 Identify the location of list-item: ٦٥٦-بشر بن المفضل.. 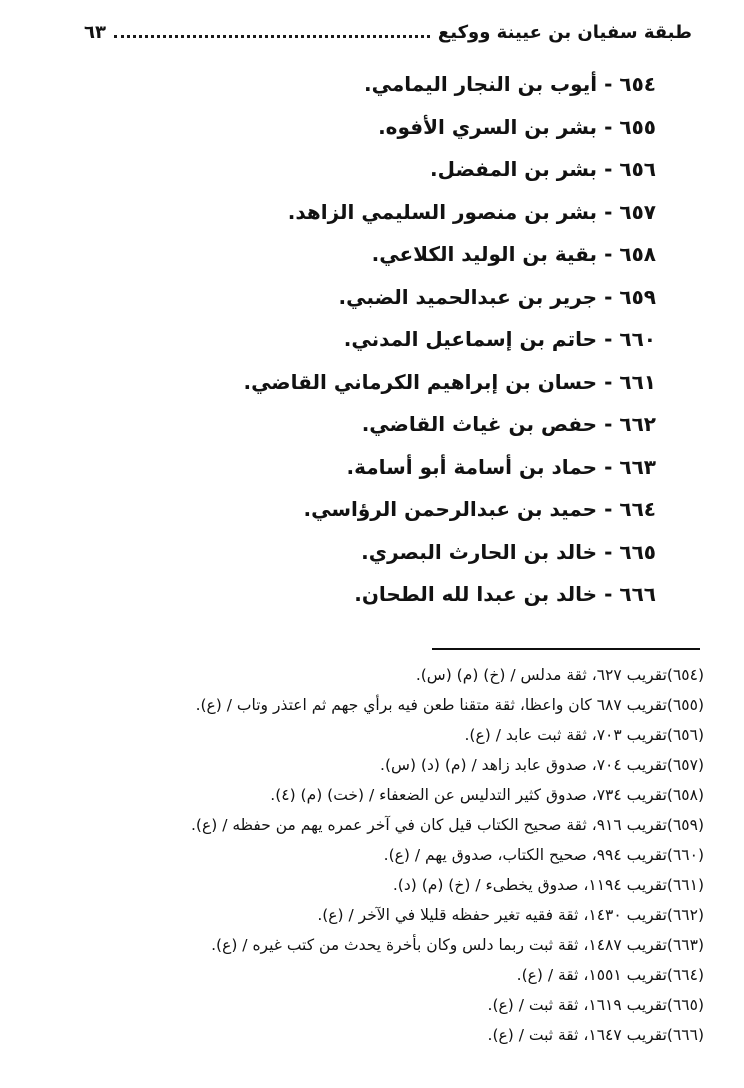
(348, 169).